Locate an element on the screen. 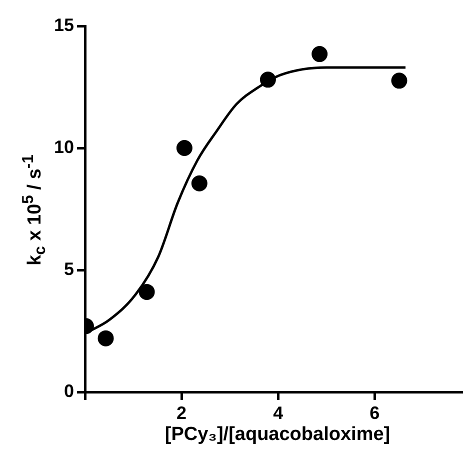 The width and height of the screenshot is (470, 459). x-axis-title: [PCy₃]/[aquacobaloxime] is located at coordinates (278, 435).